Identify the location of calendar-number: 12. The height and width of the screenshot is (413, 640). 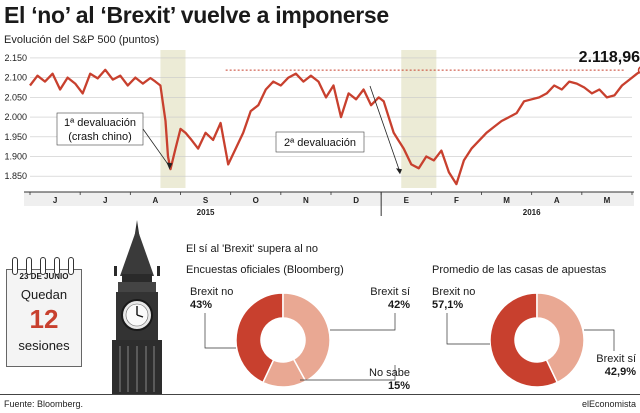
(44, 319).